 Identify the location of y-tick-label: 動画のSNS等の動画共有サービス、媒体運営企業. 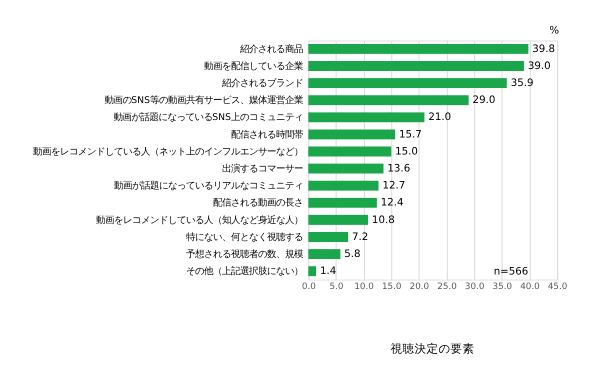
(203, 100).